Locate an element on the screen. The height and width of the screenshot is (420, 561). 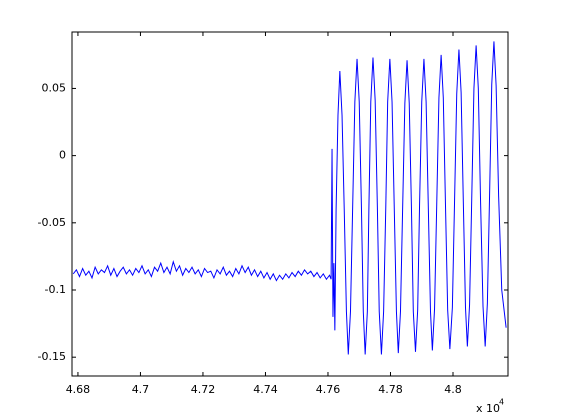
y-tick-label: 0.05 is located at coordinates (54, 87).